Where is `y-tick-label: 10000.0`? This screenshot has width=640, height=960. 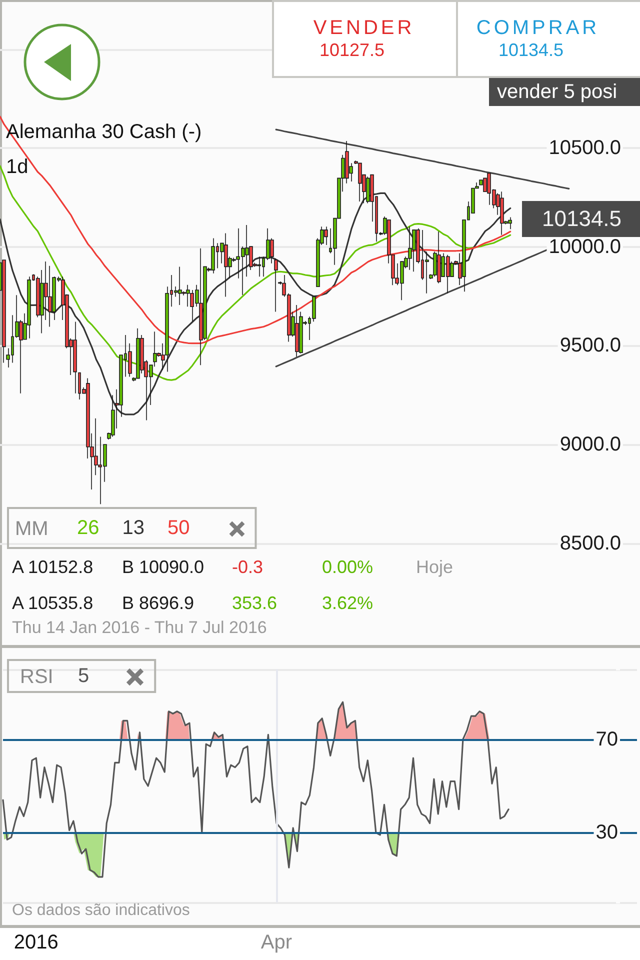
y-tick-label: 10000.0 is located at coordinates (584, 247).